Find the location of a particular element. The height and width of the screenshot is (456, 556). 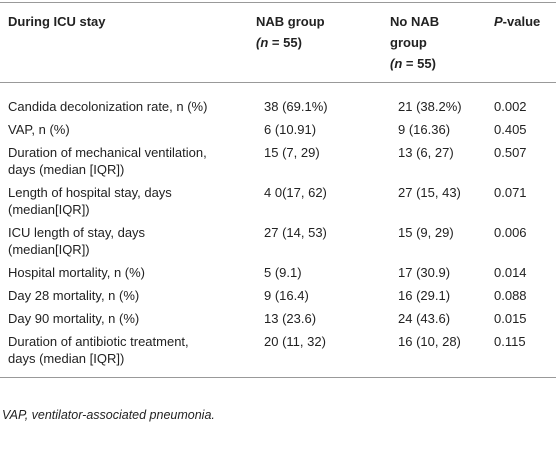

table-cell: 17 (30.9) is located at coordinates (438, 272).